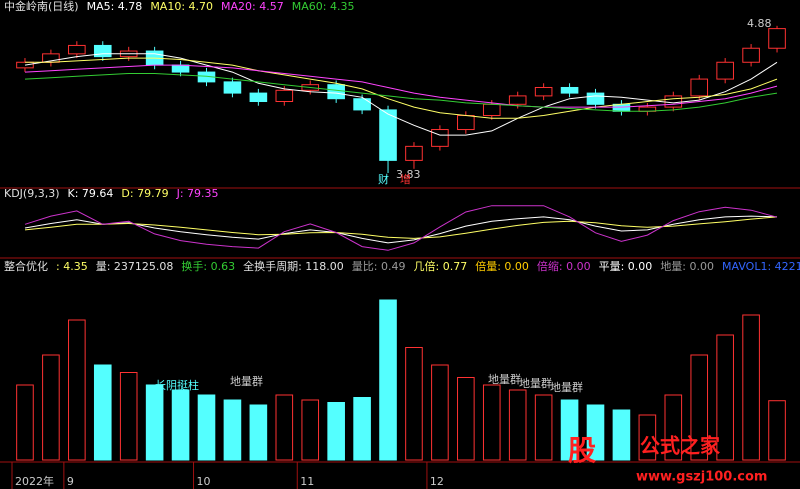 The image size is (800, 489). What do you see at coordinates (582, 450) in the screenshot?
I see `watermark: 股` at bounding box center [582, 450].